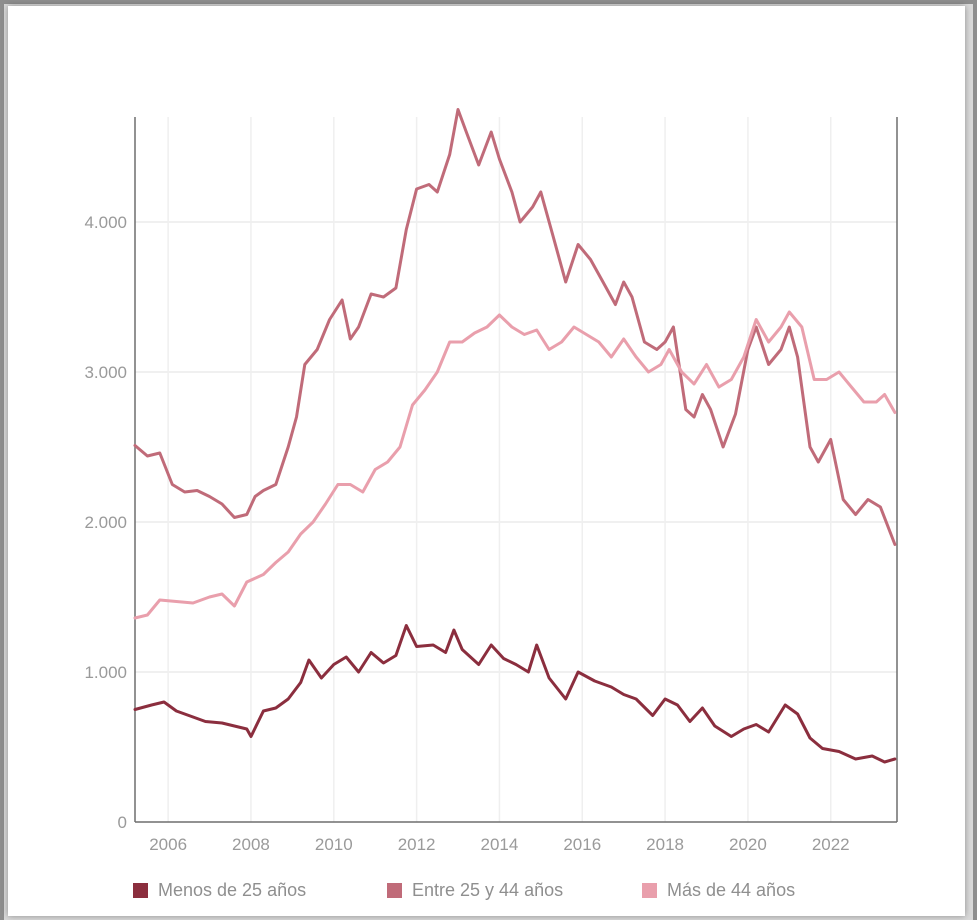 The height and width of the screenshot is (920, 977). I want to click on legend-label: Menos de 25 años, so click(232, 889).